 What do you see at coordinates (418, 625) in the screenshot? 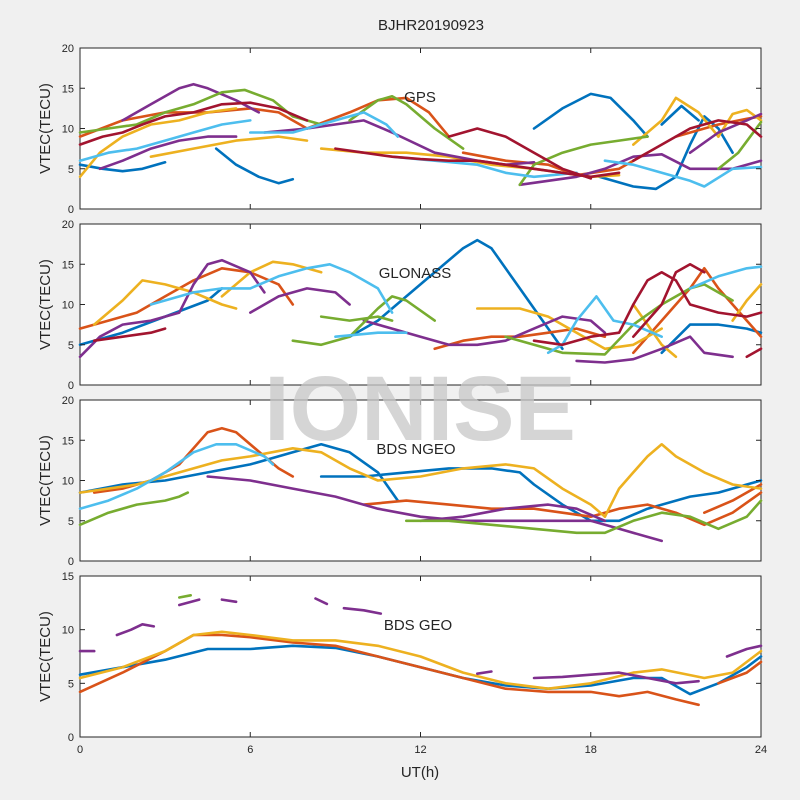
I see `panel-label: BDS GEO` at bounding box center [418, 625].